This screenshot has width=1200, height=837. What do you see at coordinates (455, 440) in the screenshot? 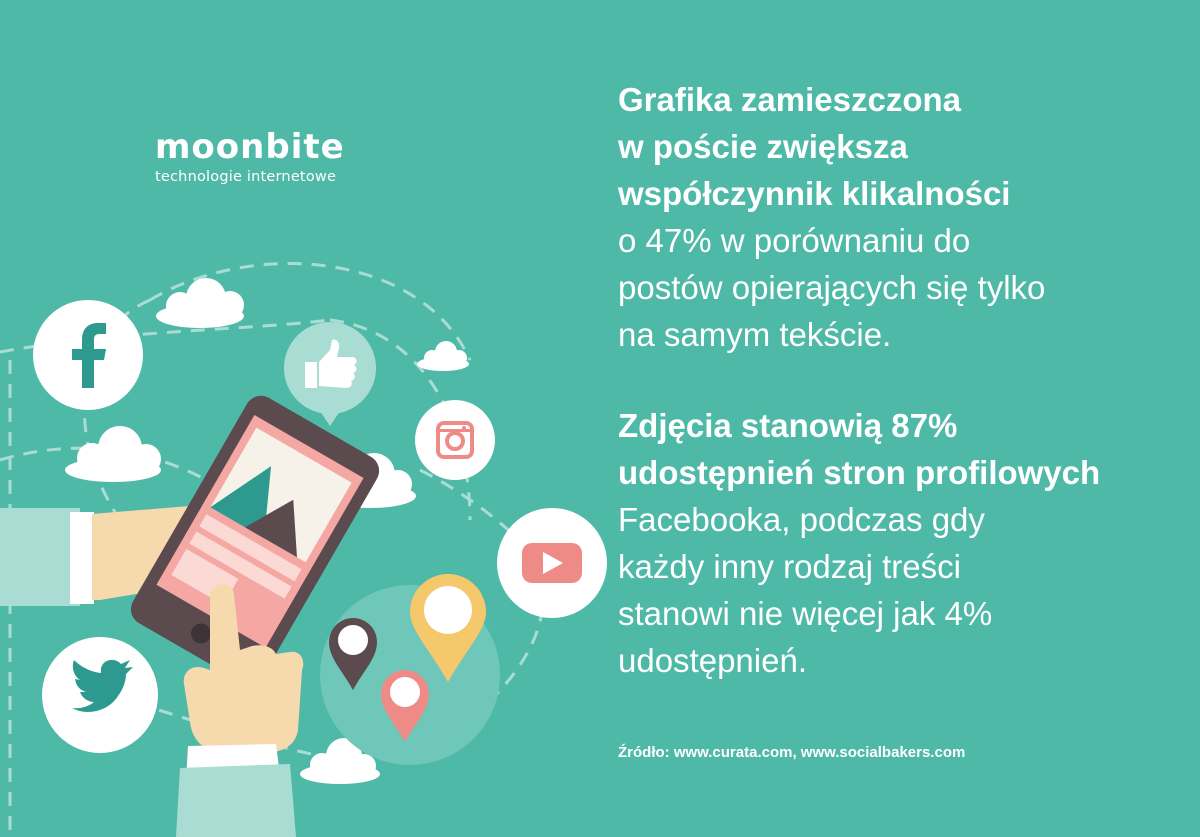
I see `instagram-icon` at bounding box center [455, 440].